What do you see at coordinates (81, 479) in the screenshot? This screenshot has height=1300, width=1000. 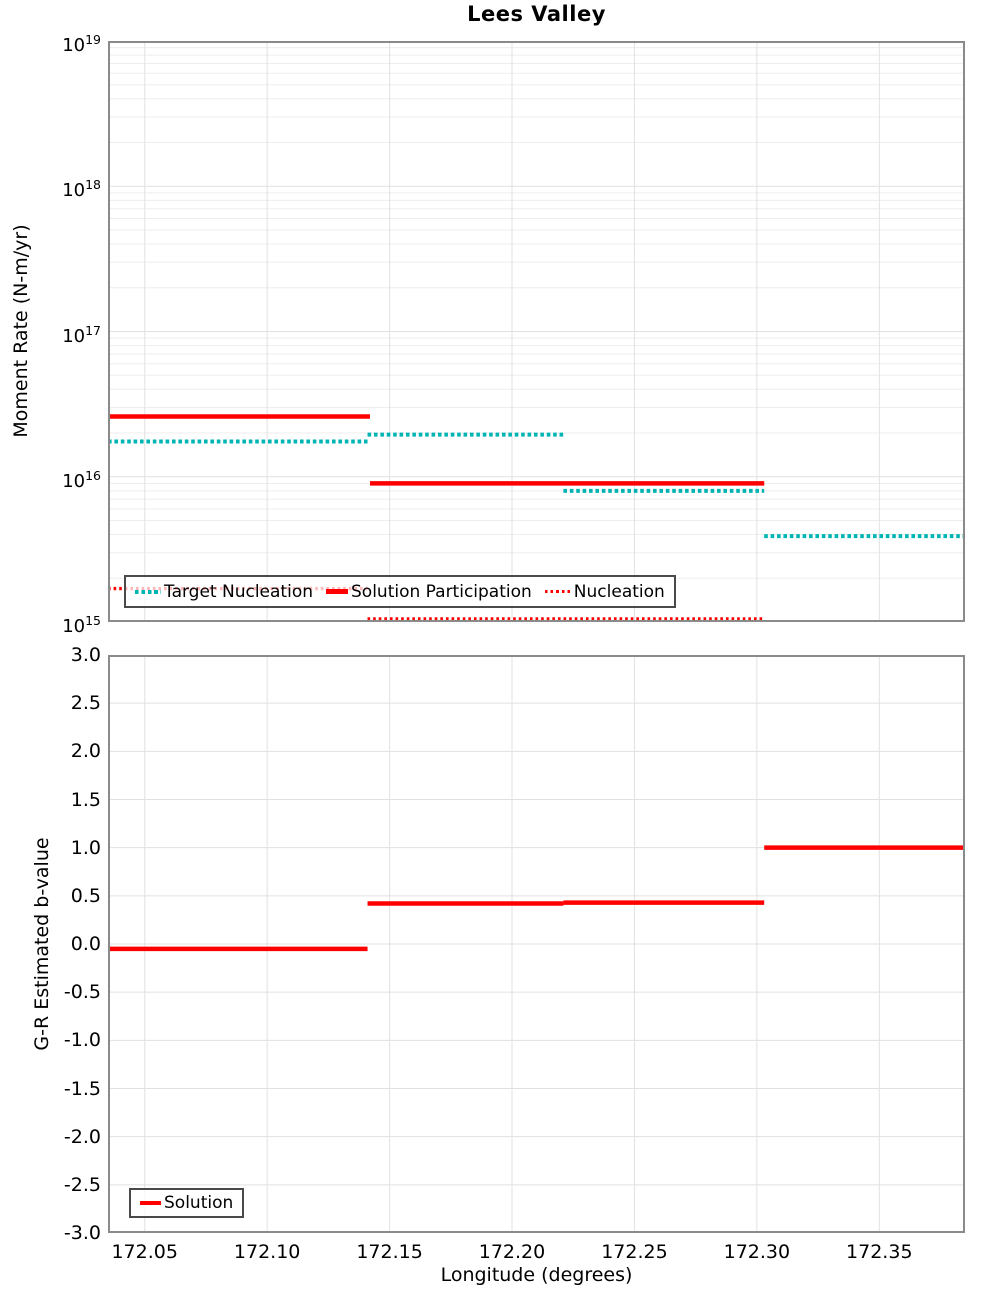 I see `y-tick-label: 1016` at bounding box center [81, 479].